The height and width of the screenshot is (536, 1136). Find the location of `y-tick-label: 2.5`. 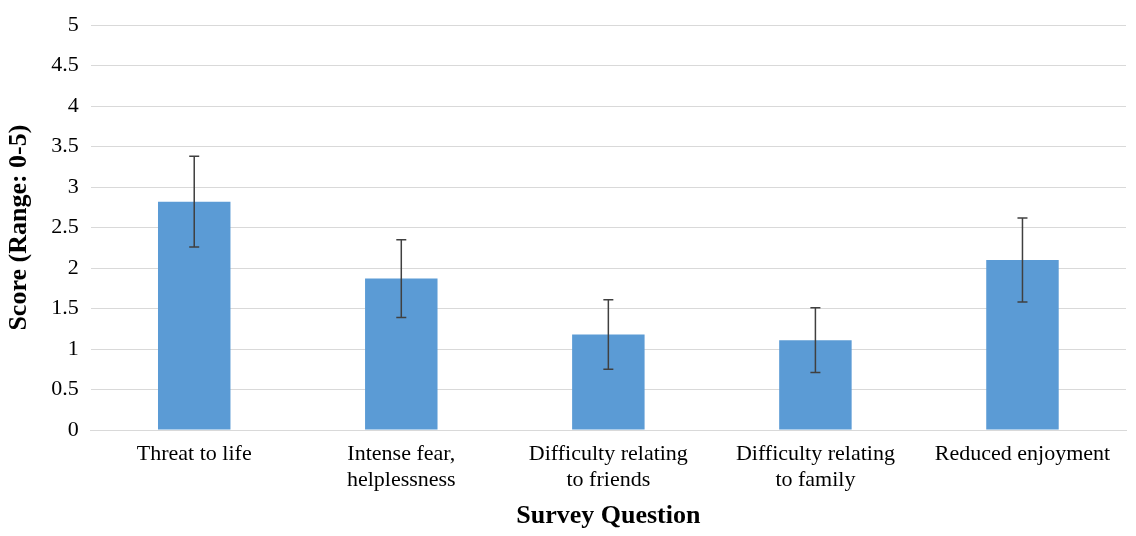

y-tick-label: 2.5 is located at coordinates (65, 226).